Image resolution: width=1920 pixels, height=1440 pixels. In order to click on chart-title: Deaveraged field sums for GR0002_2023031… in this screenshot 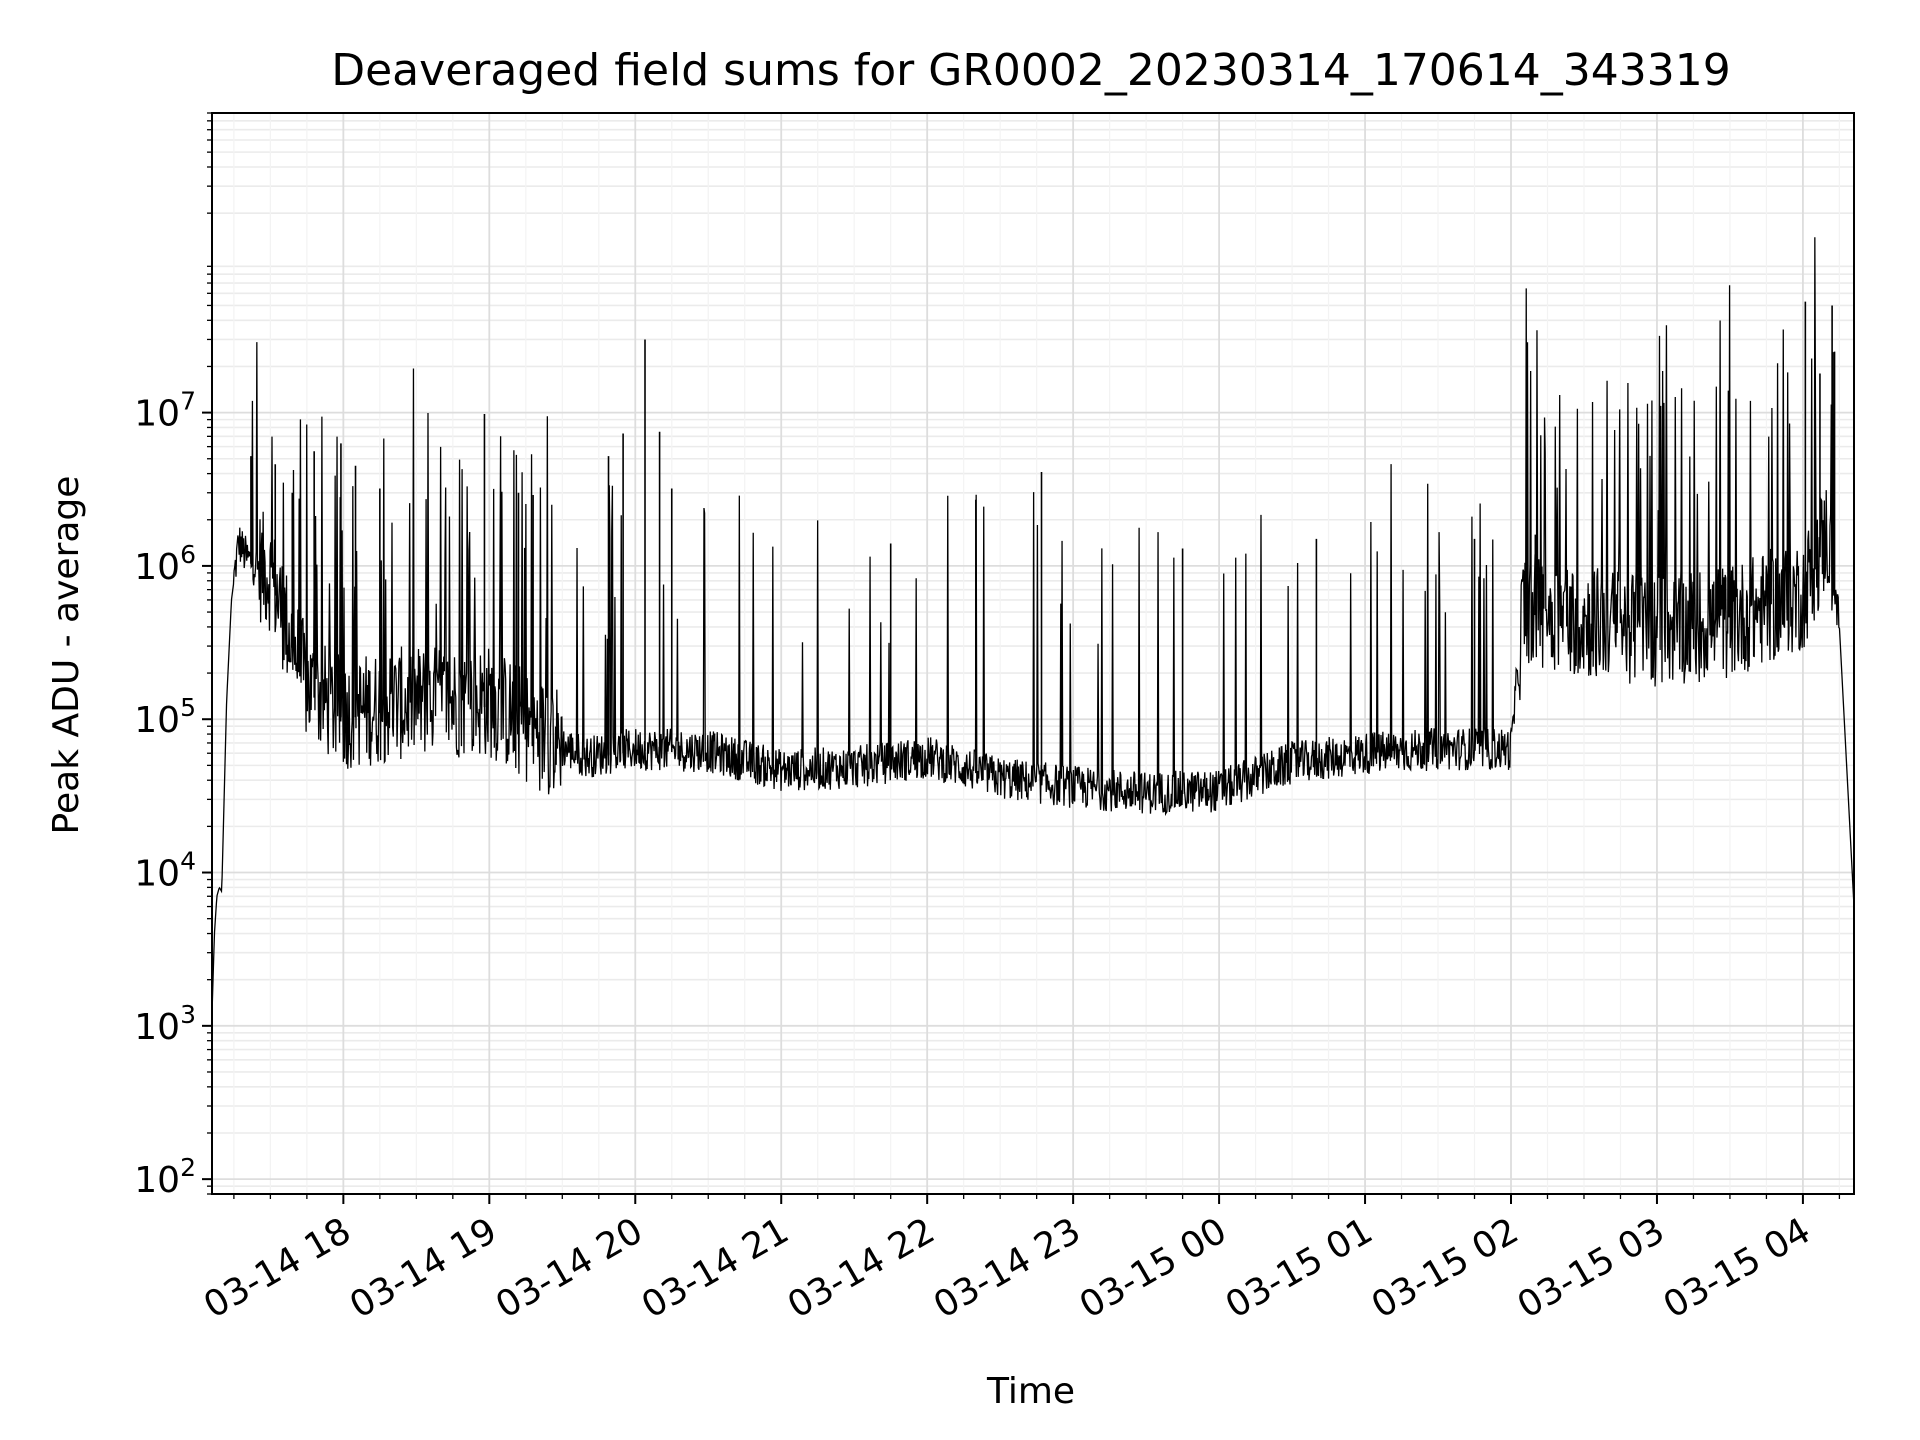, I will do `click(1031, 70)`.